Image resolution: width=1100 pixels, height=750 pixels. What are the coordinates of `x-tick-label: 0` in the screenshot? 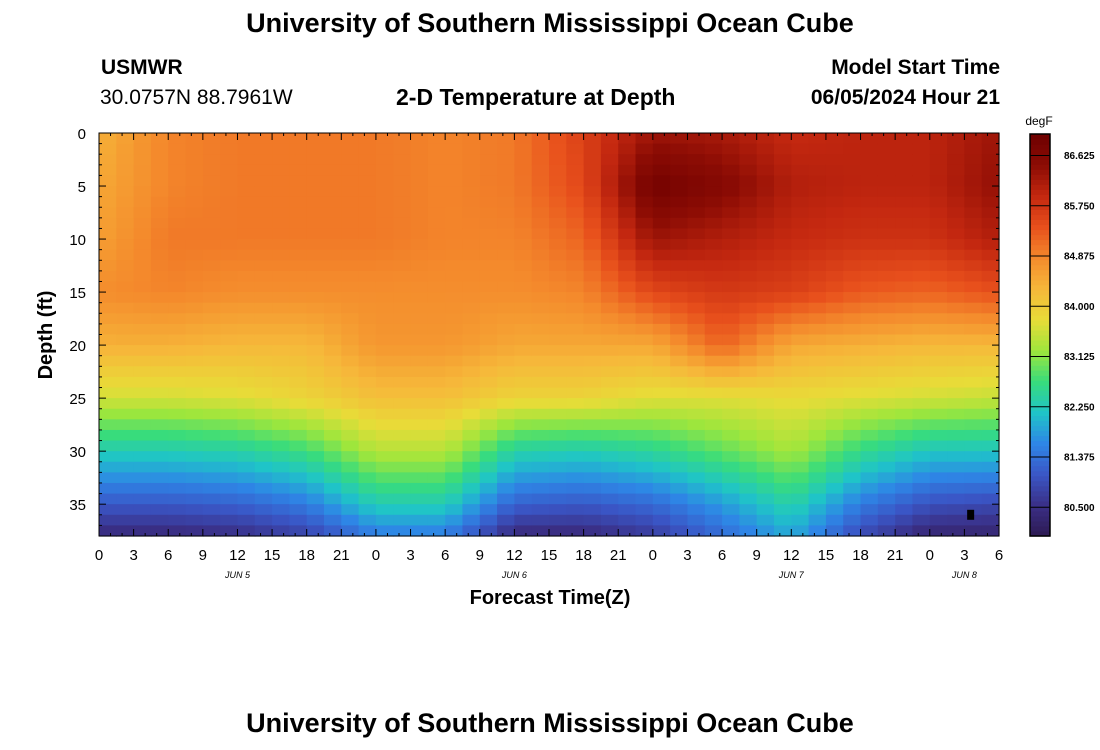 It's located at (930, 555).